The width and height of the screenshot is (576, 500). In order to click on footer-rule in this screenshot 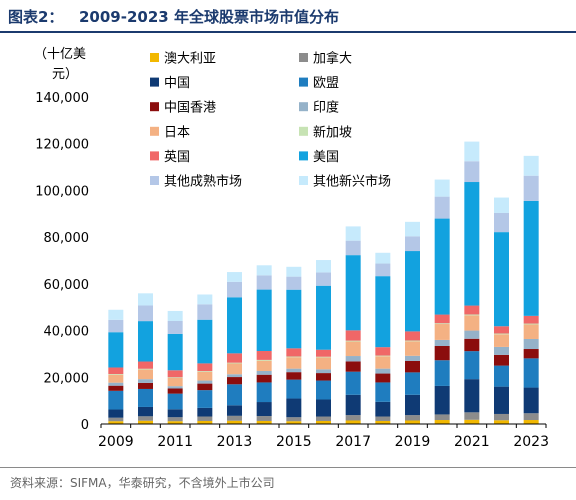, I will do `click(288, 467)`.